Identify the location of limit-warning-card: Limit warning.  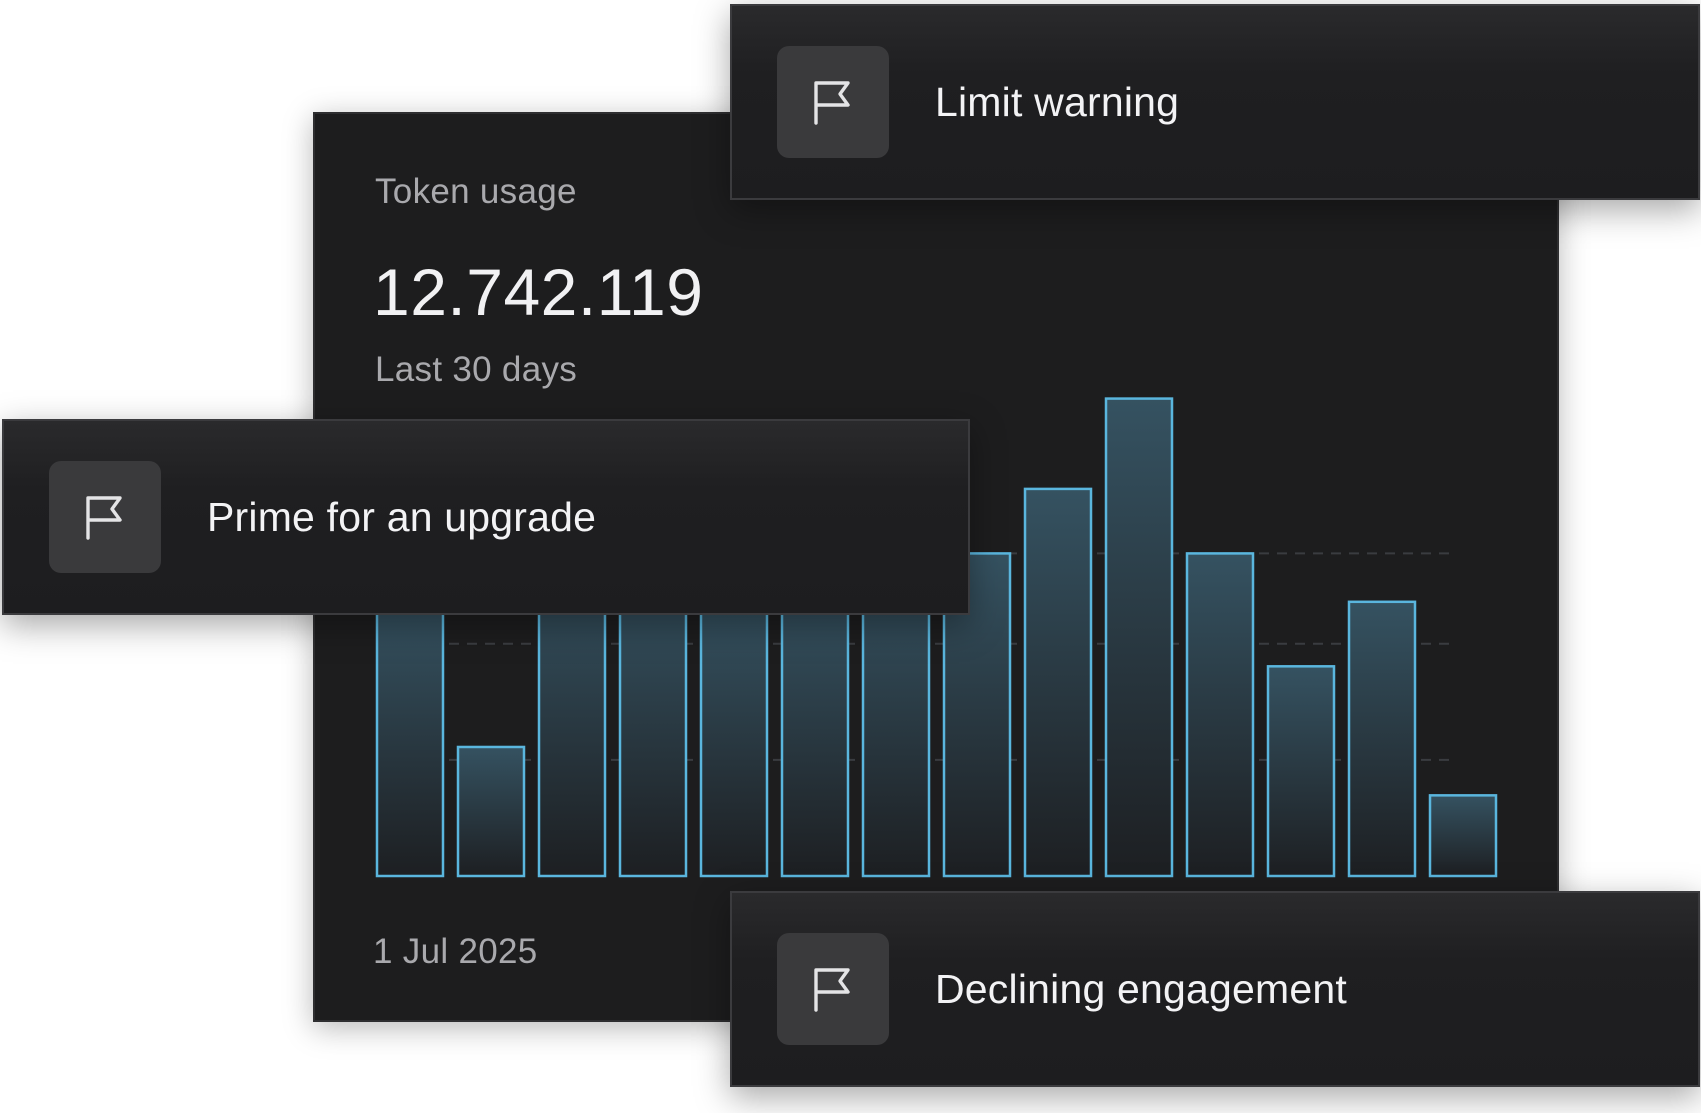
(1215, 102).